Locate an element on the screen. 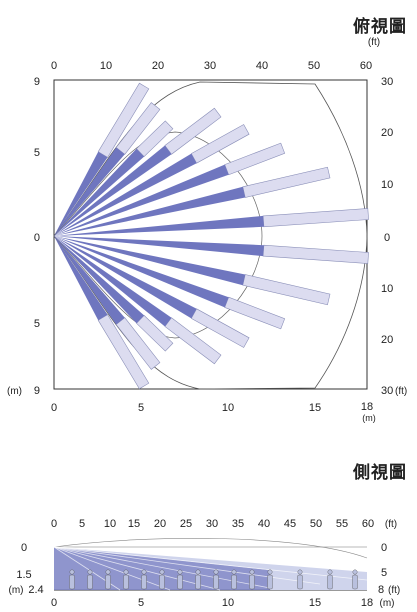 The height and width of the screenshot is (612, 417). side-left-label: 2.4 is located at coordinates (35, 590).